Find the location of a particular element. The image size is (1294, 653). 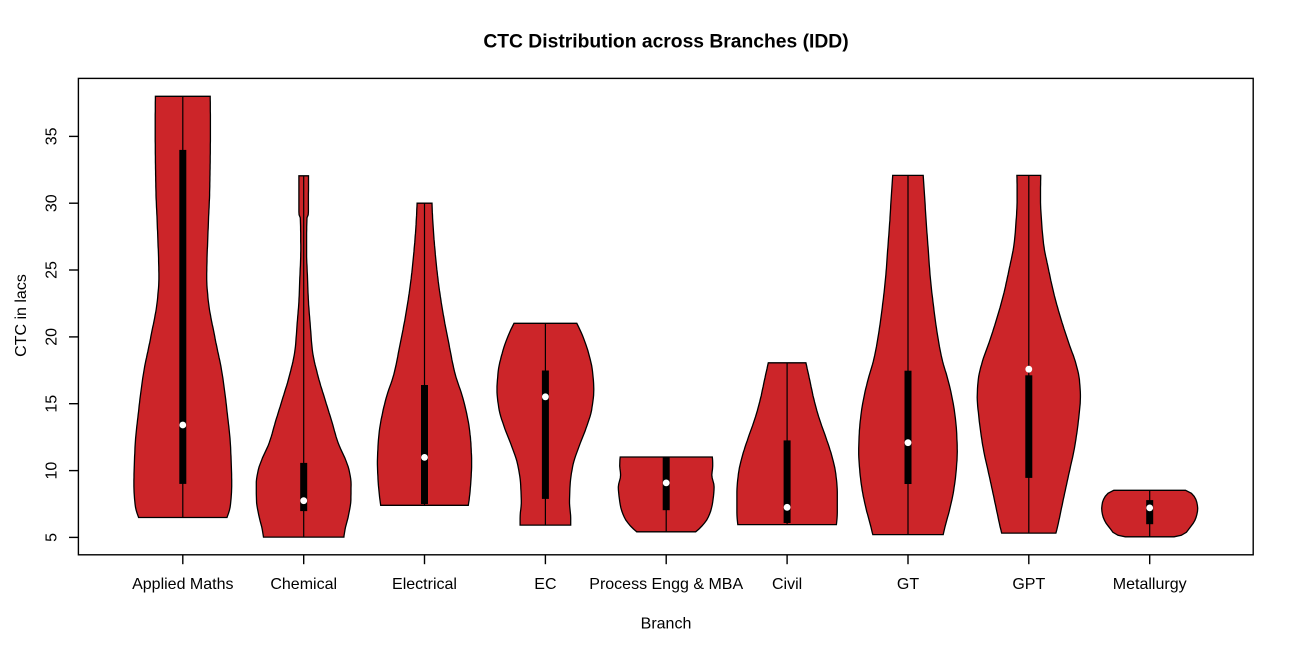

svg-text: CTC in lacs is located at coordinates (21, 315).